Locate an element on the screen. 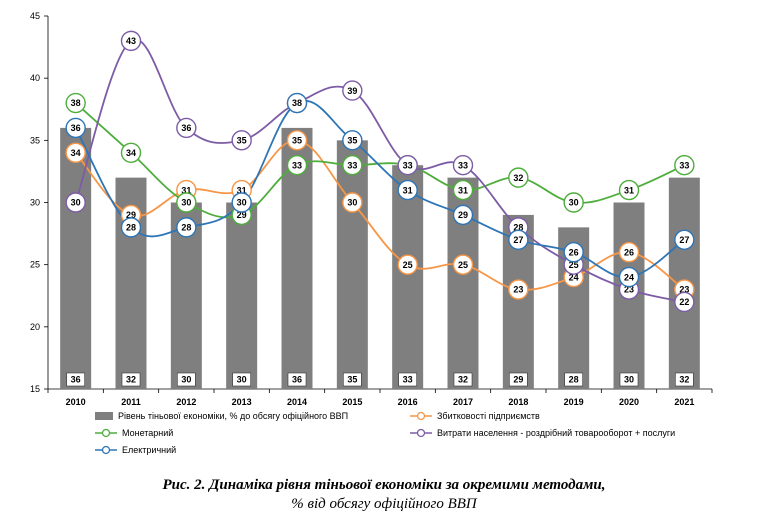 This screenshot has height=523, width=768. y-tick-label: 45 is located at coordinates (35, 16).